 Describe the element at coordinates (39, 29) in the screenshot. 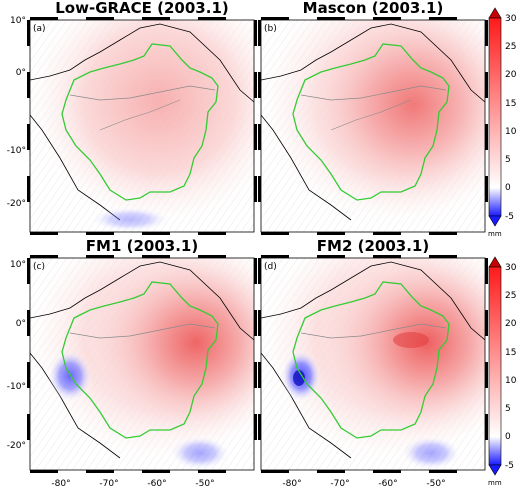

I see `panel-label: (a)` at that location.